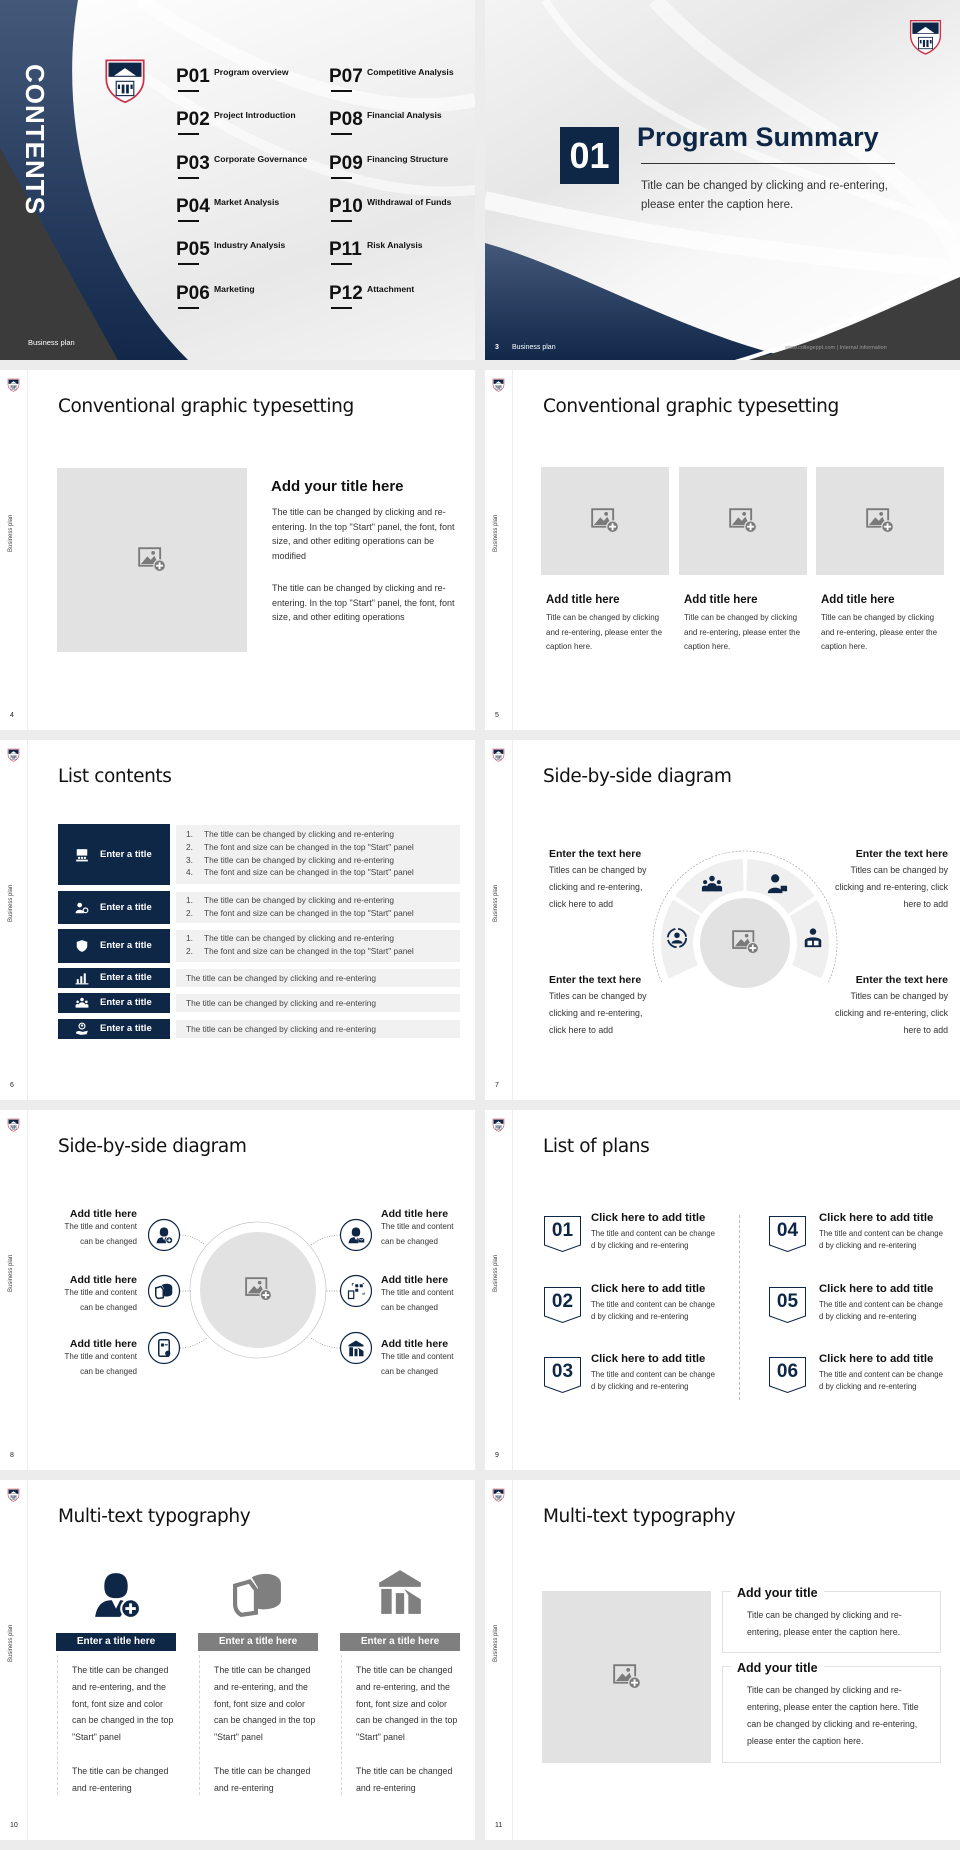  Describe the element at coordinates (82, 1029) in the screenshot. I see `hand-user-icon` at that location.